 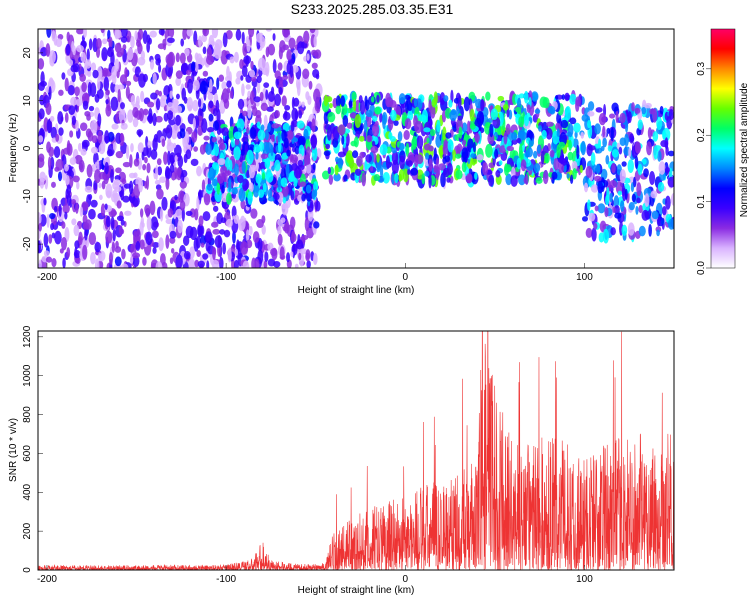 What do you see at coordinates (723, 148) in the screenshot?
I see `colorbar-gradient` at bounding box center [723, 148].